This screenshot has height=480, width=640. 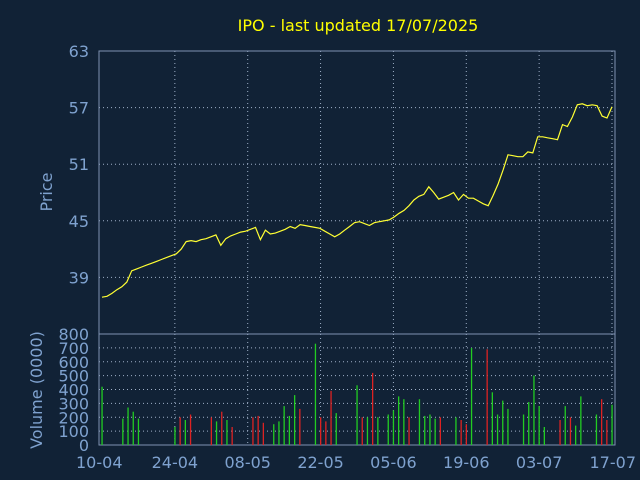 What do you see at coordinates (73, 362) in the screenshot?
I see `volume-tick-label: 600` at bounding box center [73, 362].